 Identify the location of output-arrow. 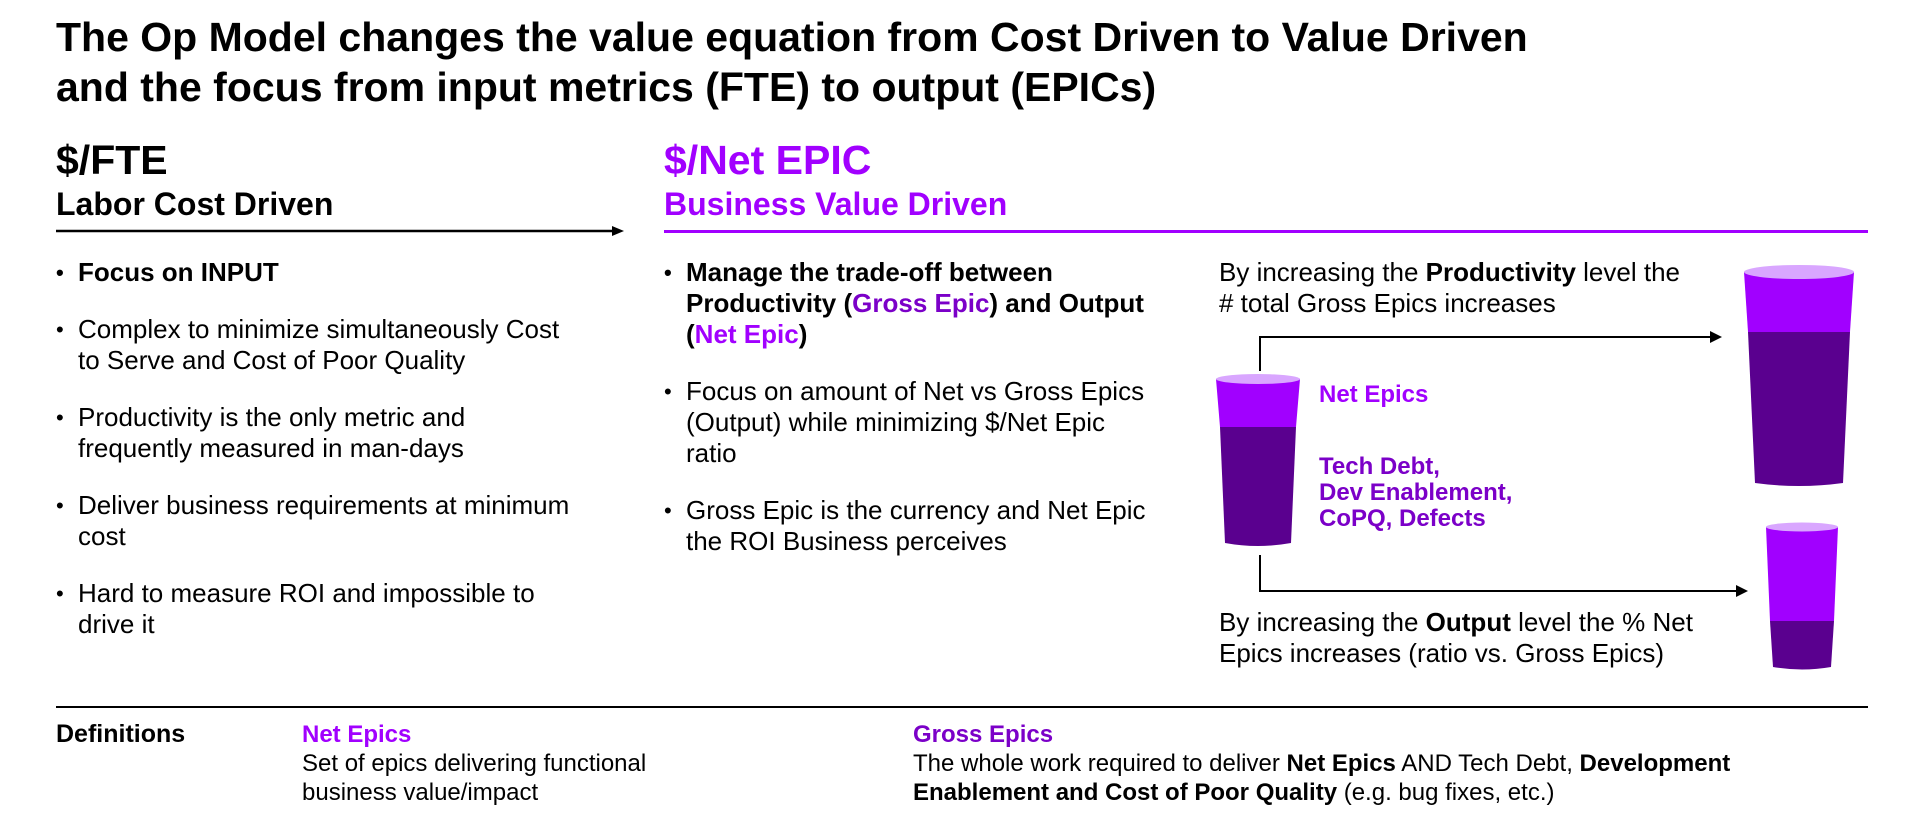
(1503, 576).